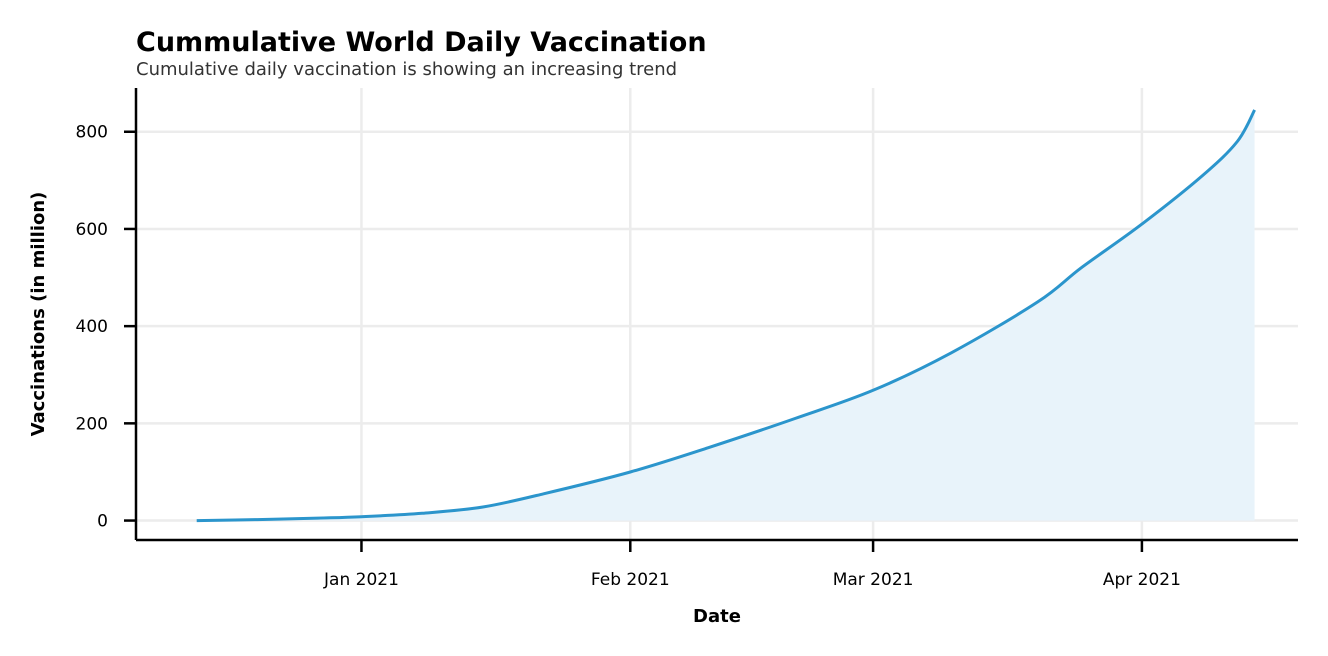 The height and width of the screenshot is (656, 1328). What do you see at coordinates (92, 327) in the screenshot?
I see `y-tick-label: 400` at bounding box center [92, 327].